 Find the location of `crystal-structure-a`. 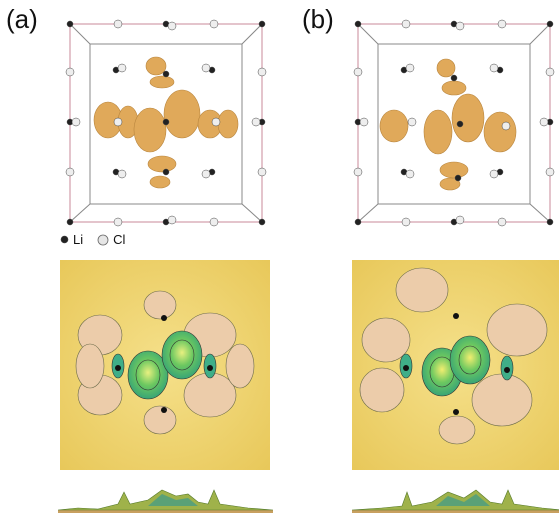

crystal-structure-a is located at coordinates (166, 123).